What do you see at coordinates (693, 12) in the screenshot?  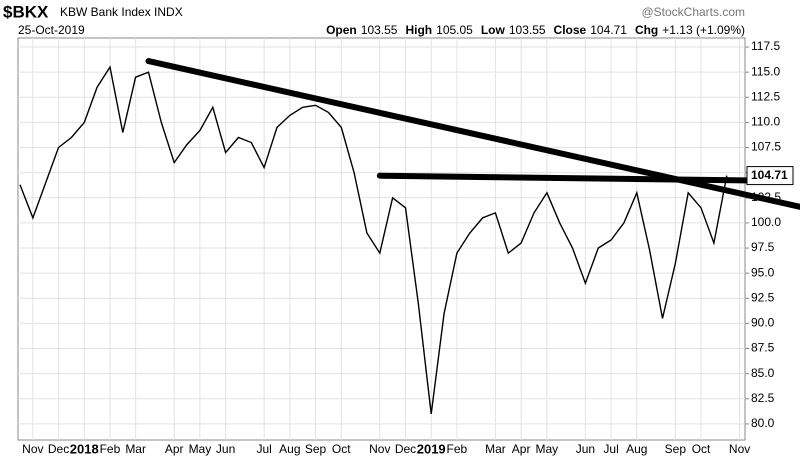 I see `source: @StockCharts.com` at bounding box center [693, 12].